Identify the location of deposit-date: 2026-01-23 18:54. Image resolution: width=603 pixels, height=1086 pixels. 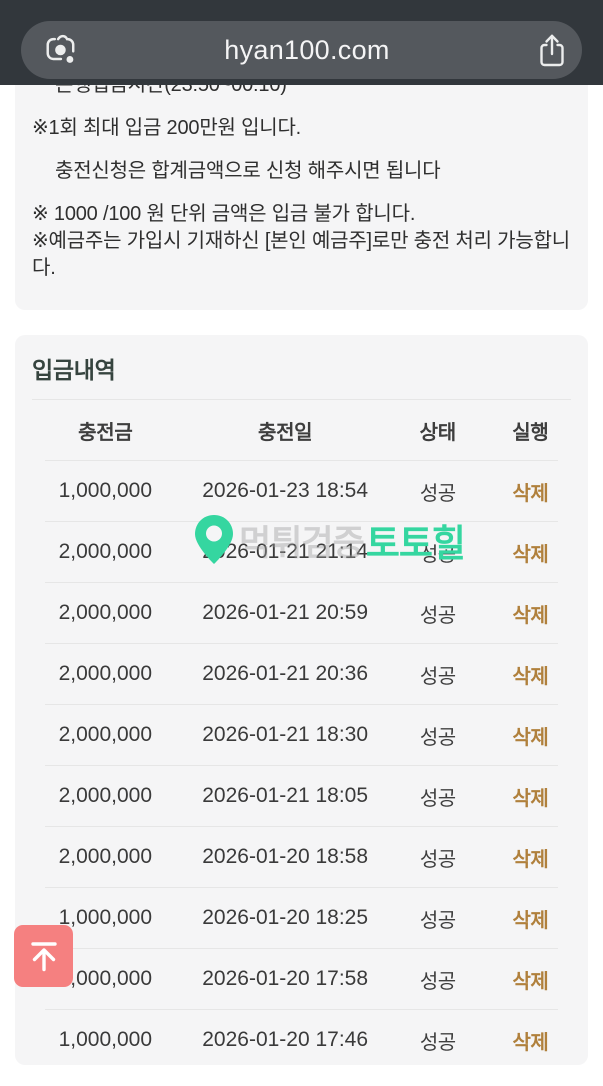
(285, 490).